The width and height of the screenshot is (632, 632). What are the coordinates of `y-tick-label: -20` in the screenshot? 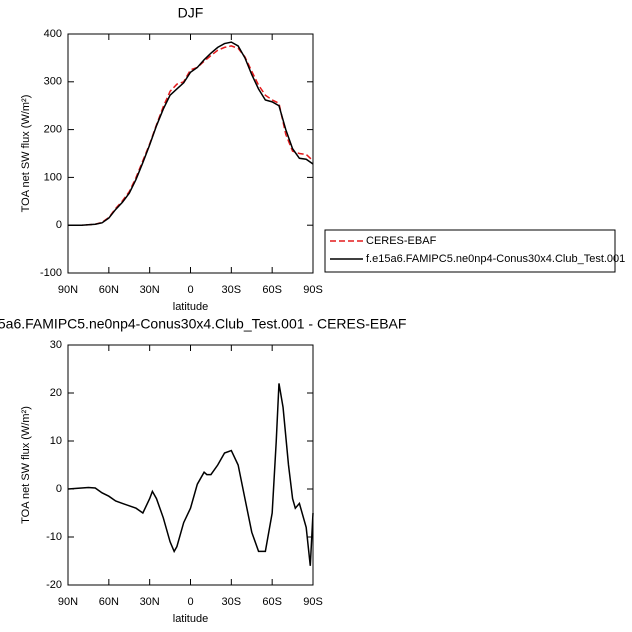 It's located at (54, 585).